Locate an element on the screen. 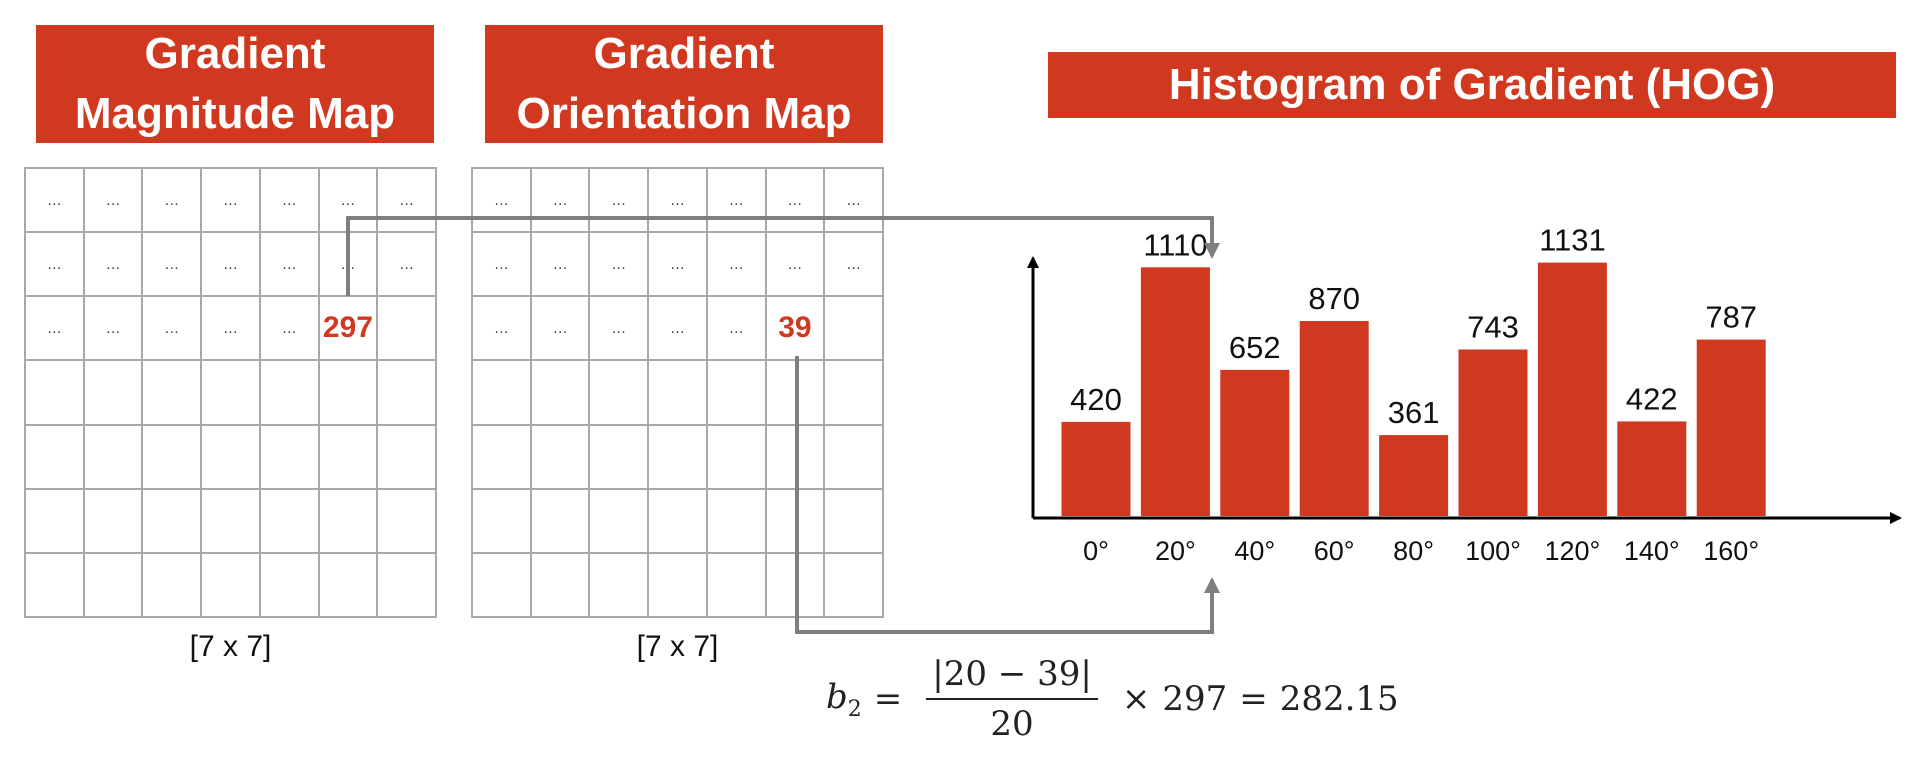 The width and height of the screenshot is (1918, 758). hog-title: Histogram of Gradient (HOG) is located at coordinates (1472, 85).